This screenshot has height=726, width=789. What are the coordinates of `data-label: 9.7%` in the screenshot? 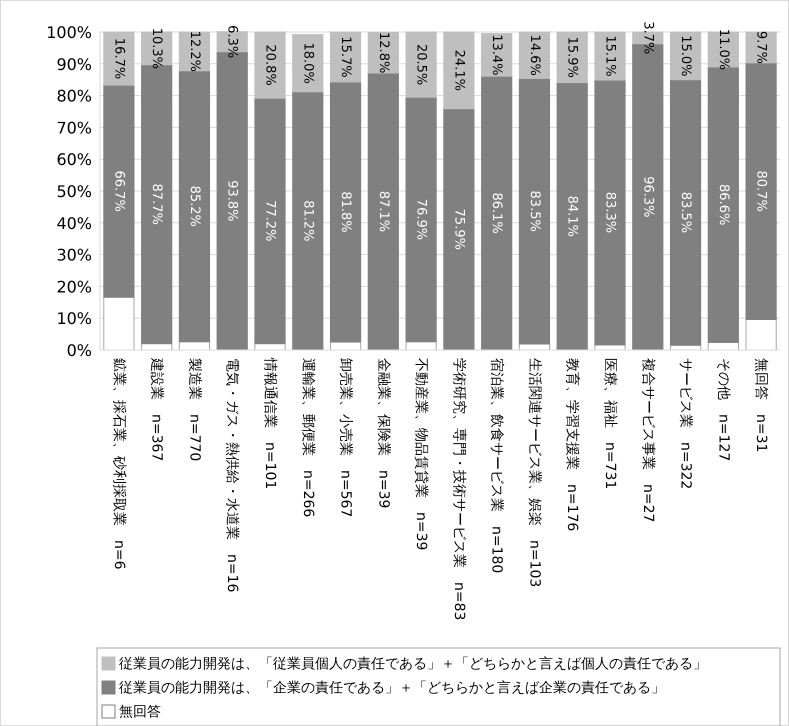 It's located at (761, 47).